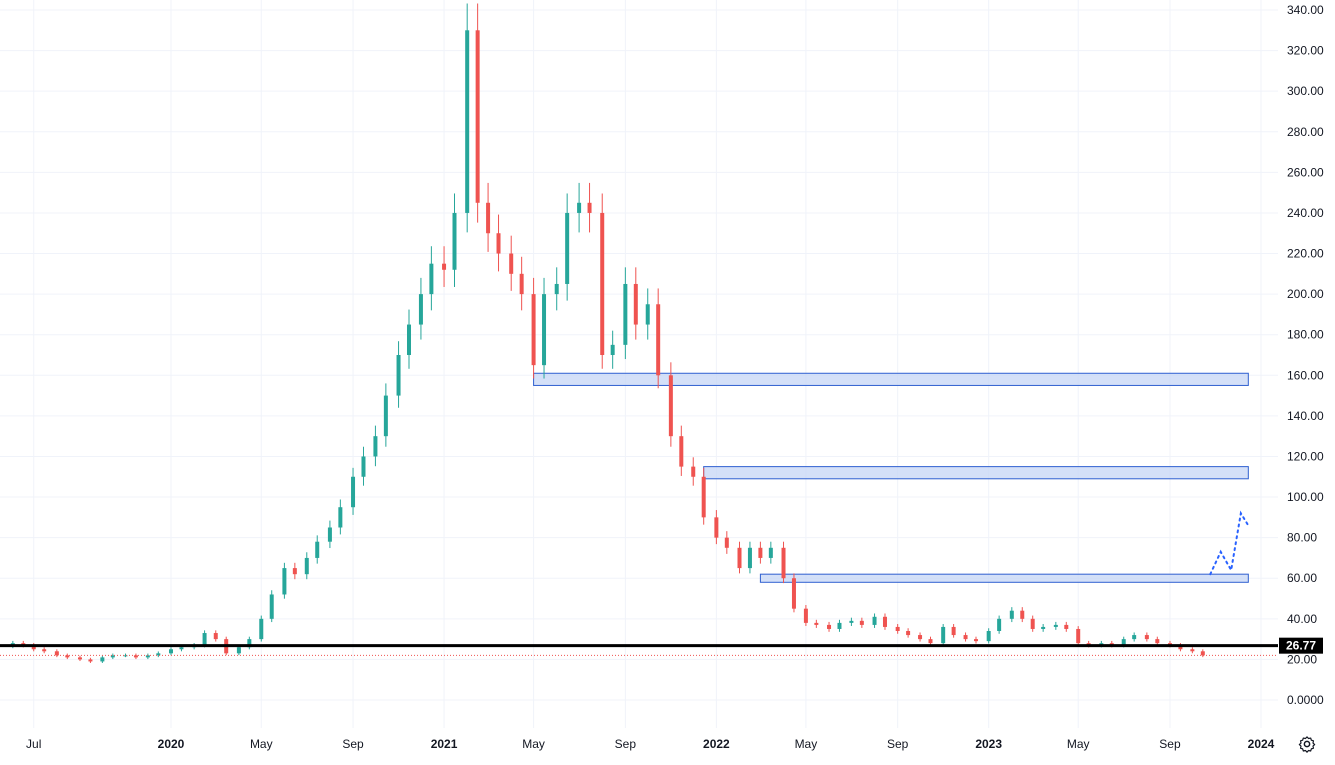 The height and width of the screenshot is (765, 1335). I want to click on y-tick-label: 140.00, so click(1305, 416).